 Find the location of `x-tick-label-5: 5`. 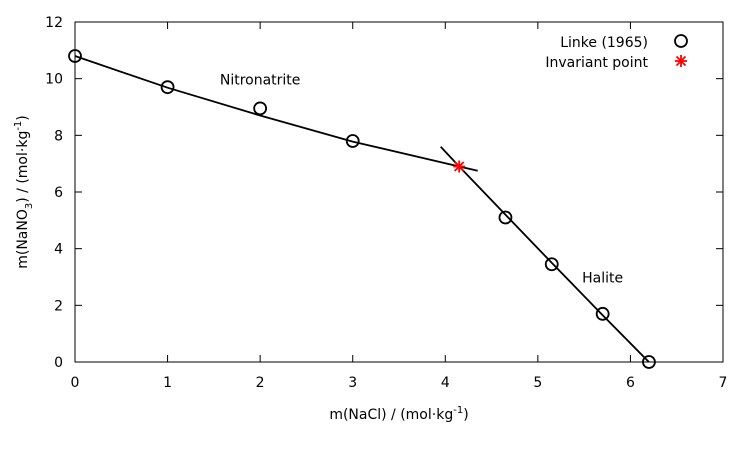

x-tick-label-5: 5 is located at coordinates (537, 383).